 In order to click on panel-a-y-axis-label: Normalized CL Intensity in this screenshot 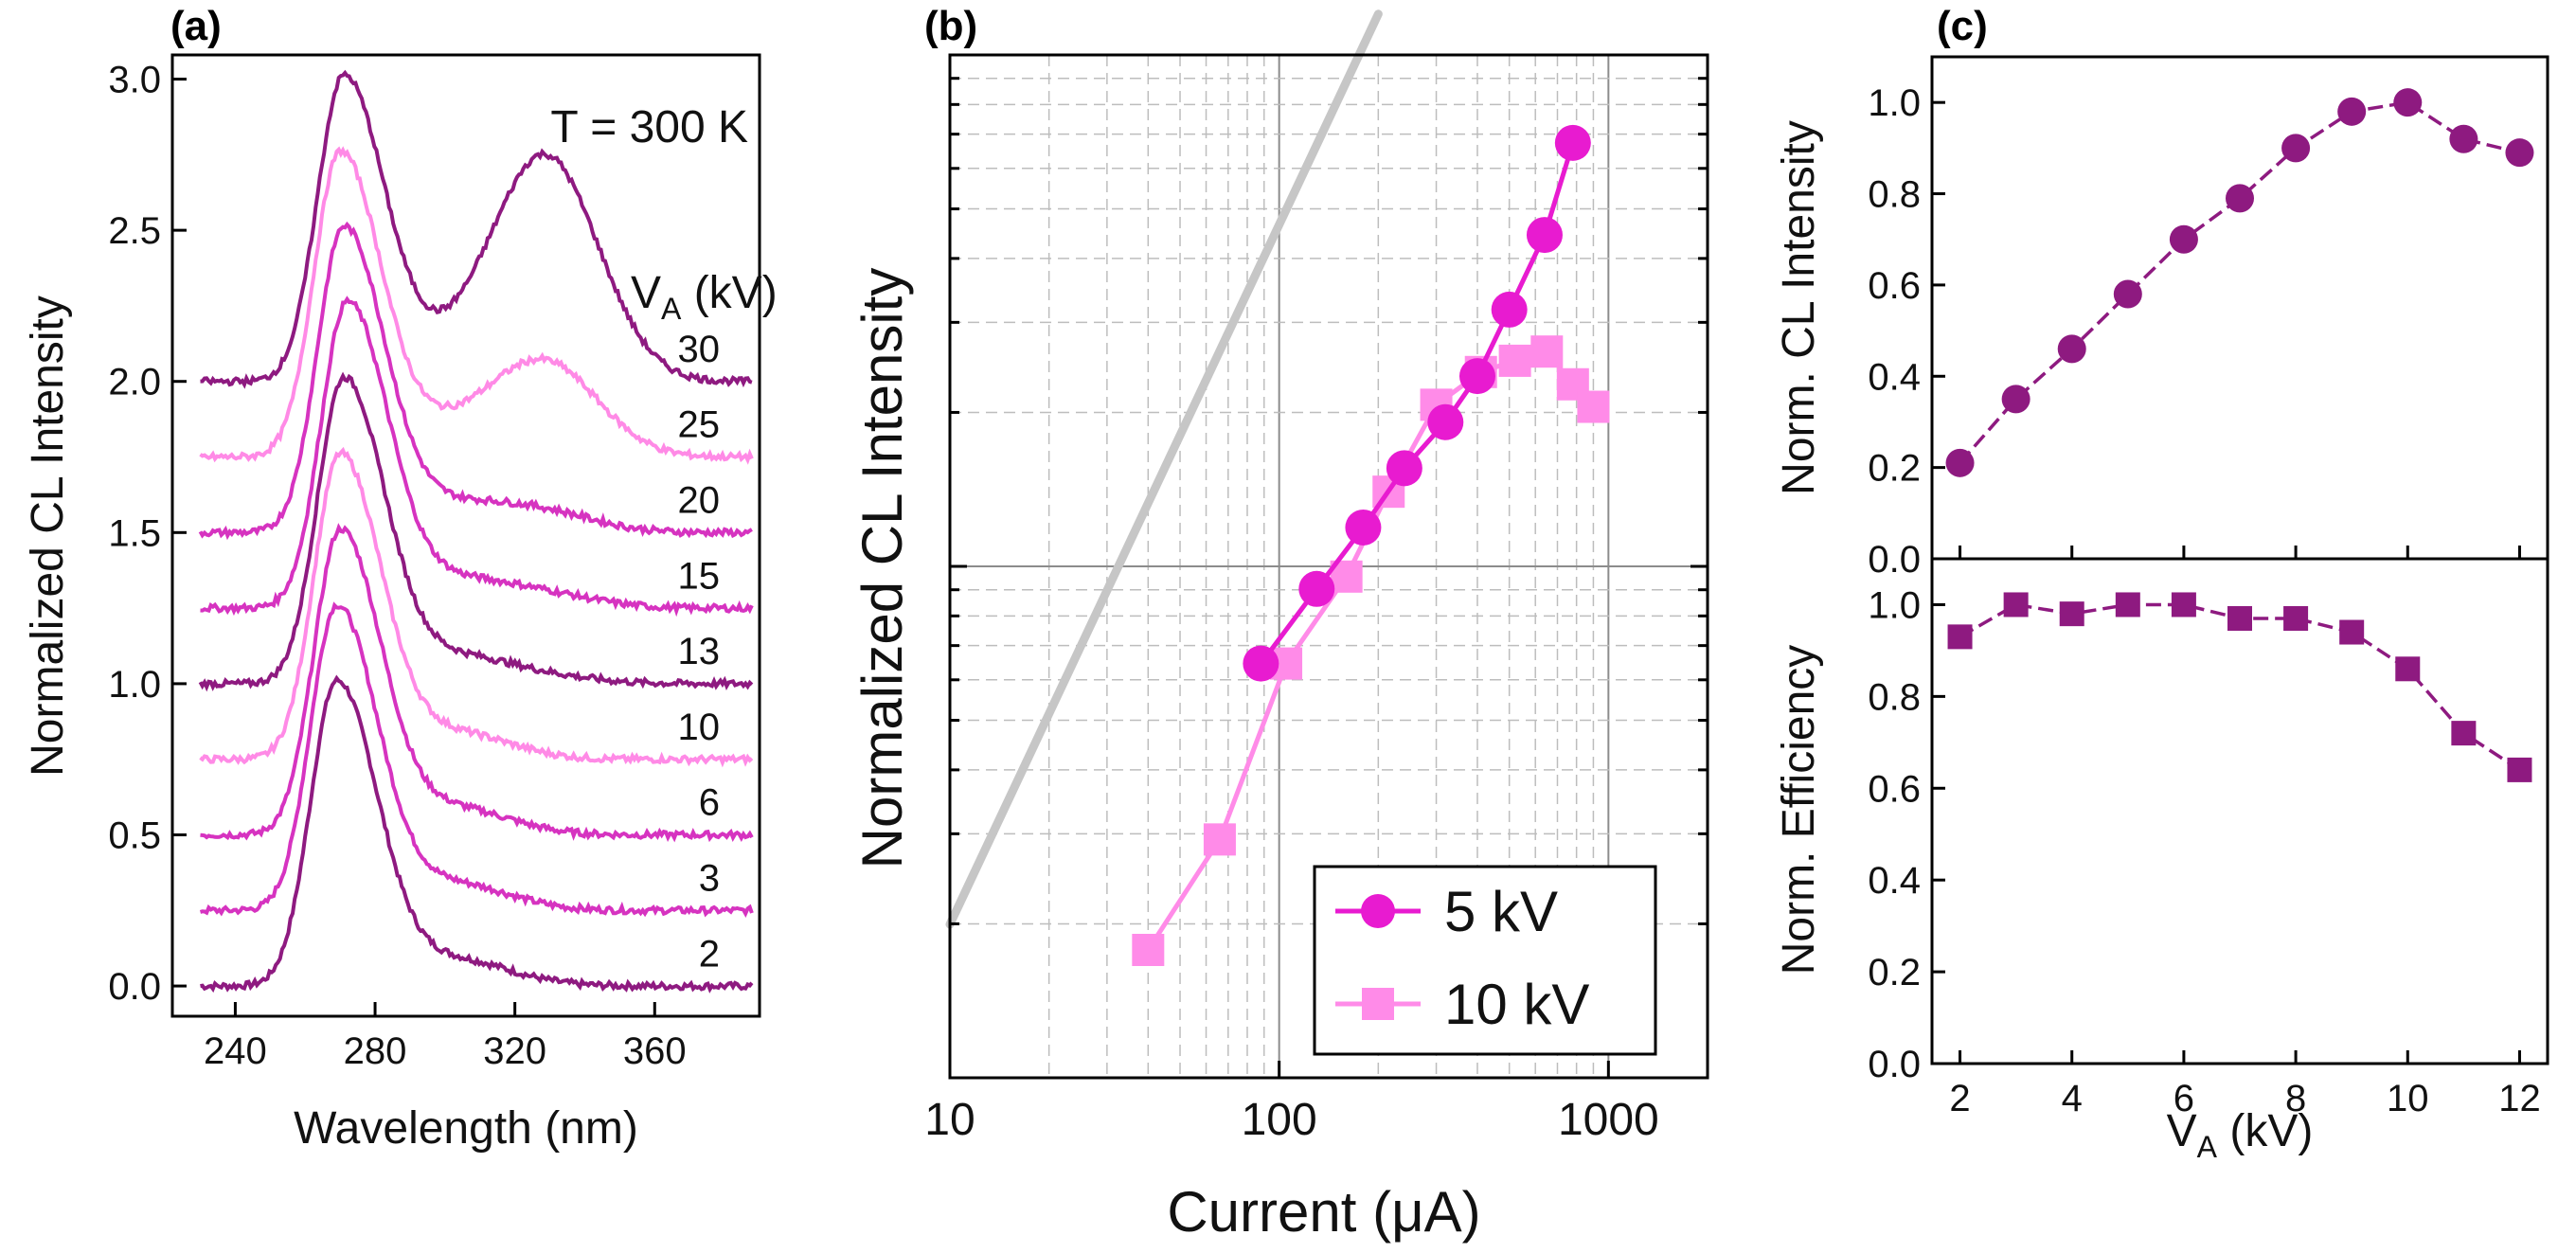, I will do `click(48, 536)`.